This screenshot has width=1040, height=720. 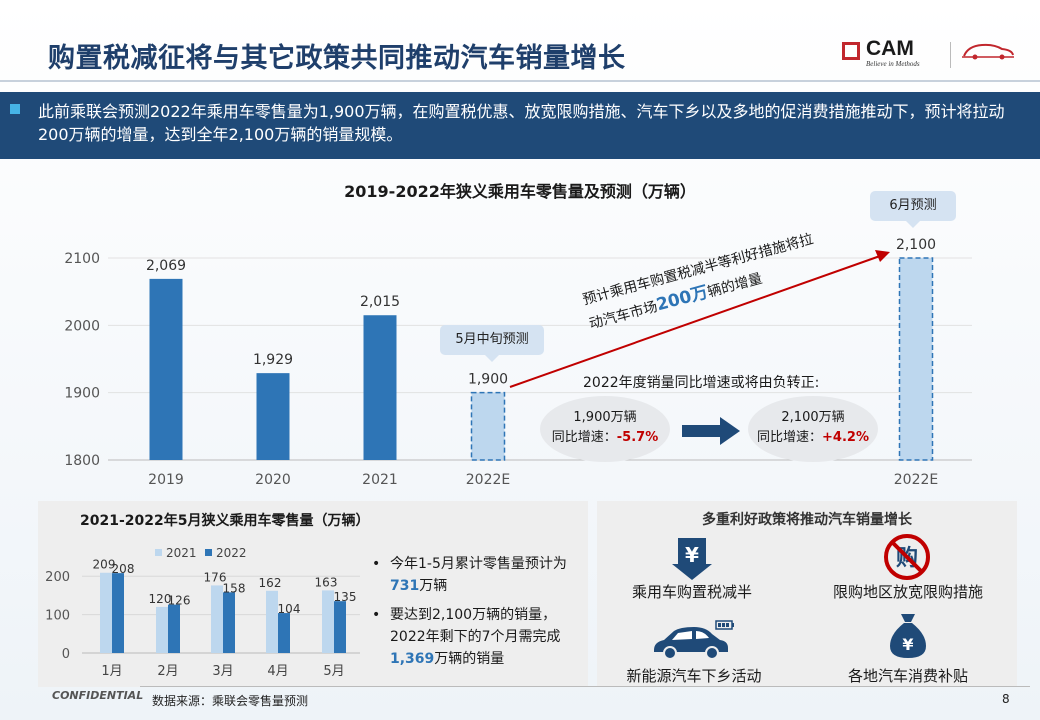 I want to click on partner-logo, so click(x=988, y=55).